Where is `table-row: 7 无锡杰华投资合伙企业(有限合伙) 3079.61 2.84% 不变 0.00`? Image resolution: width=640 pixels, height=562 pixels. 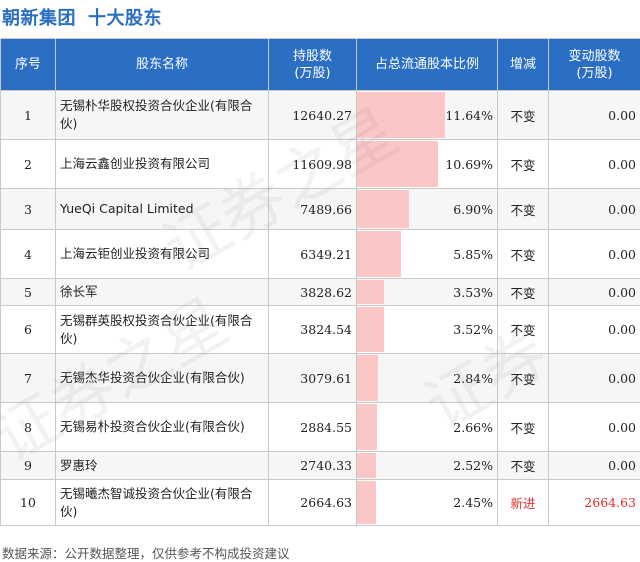 table-row: 7 无锡杰华投资合伙企业(有限合伙) 3079.61 2.84% 不变 0.00 is located at coordinates (320, 378).